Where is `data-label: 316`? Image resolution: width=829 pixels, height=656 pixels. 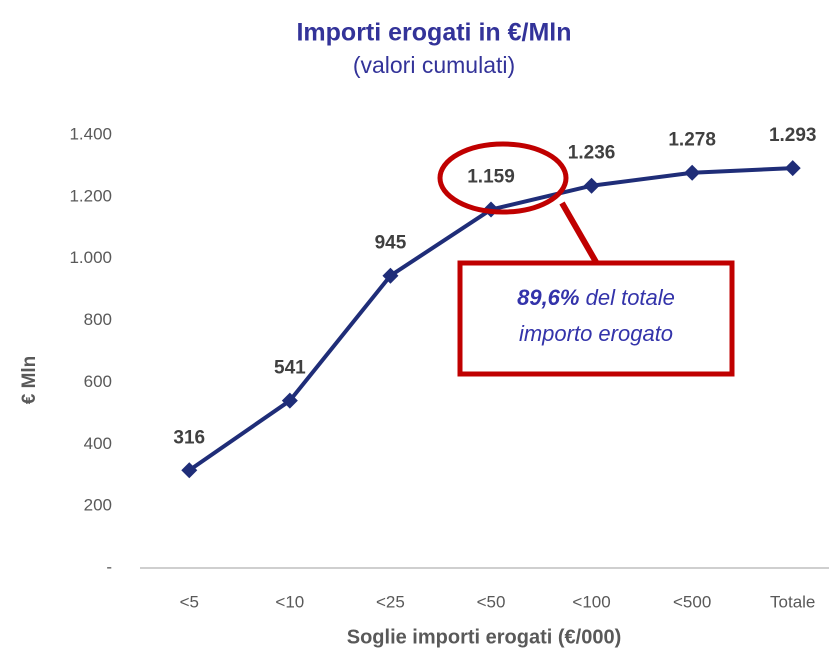 data-label: 316 is located at coordinates (189, 437).